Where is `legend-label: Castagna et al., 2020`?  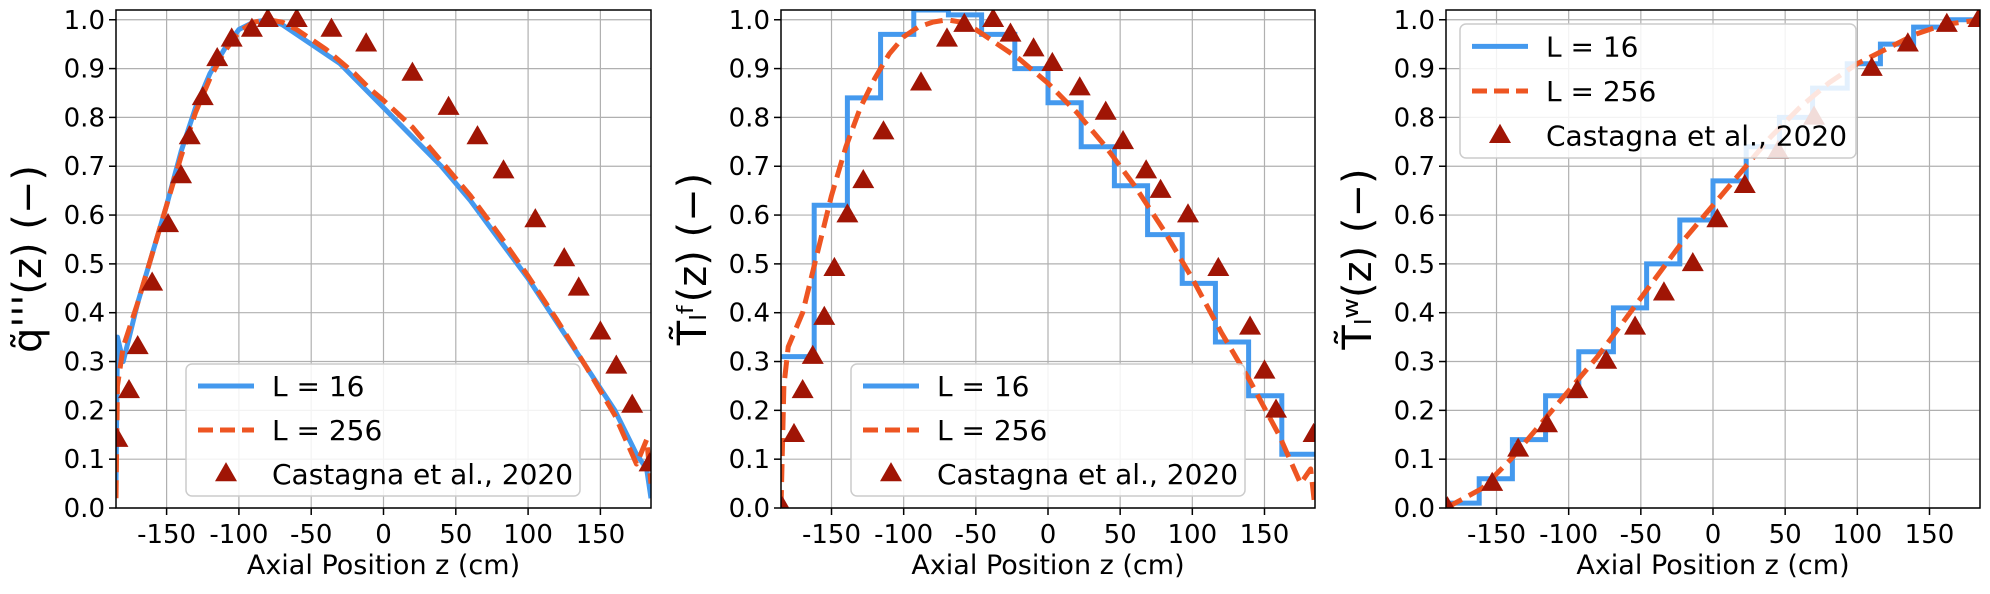 legend-label: Castagna et al., 2020 is located at coordinates (1696, 136).